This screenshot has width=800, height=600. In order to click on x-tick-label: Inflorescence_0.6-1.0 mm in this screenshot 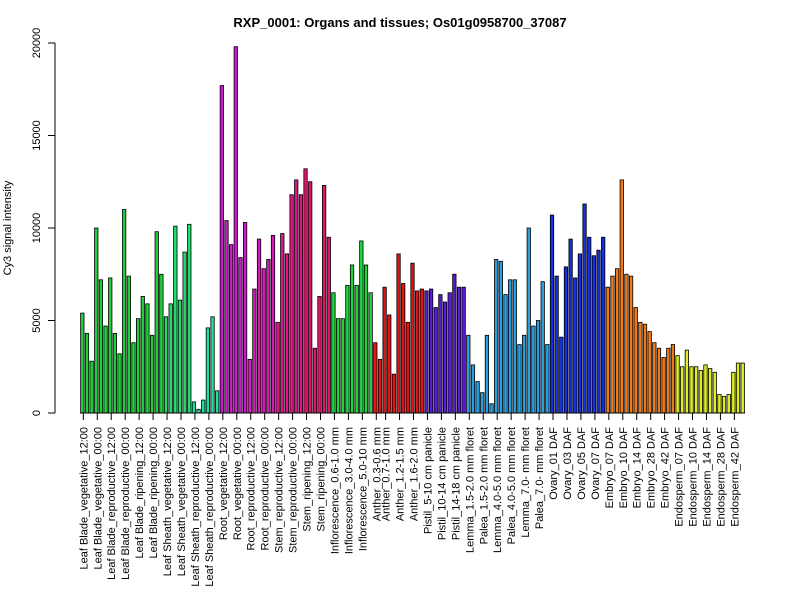, I will do `click(335, 490)`.